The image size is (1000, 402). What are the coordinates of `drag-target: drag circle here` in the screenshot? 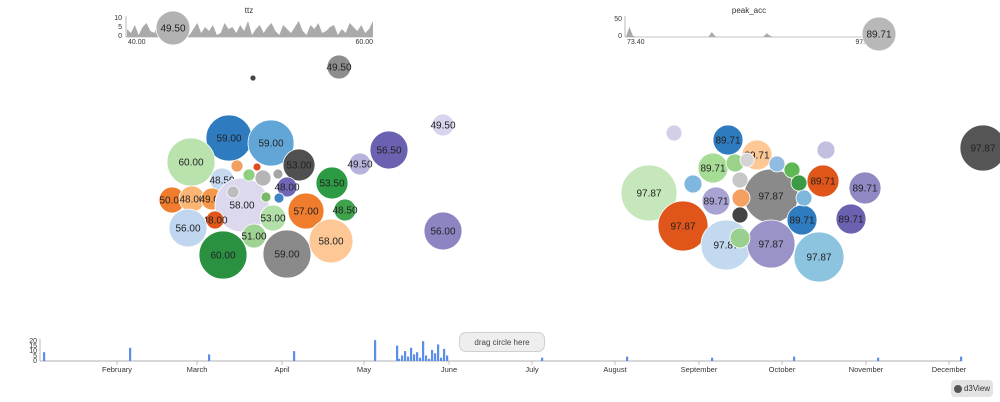 It's located at (502, 342).